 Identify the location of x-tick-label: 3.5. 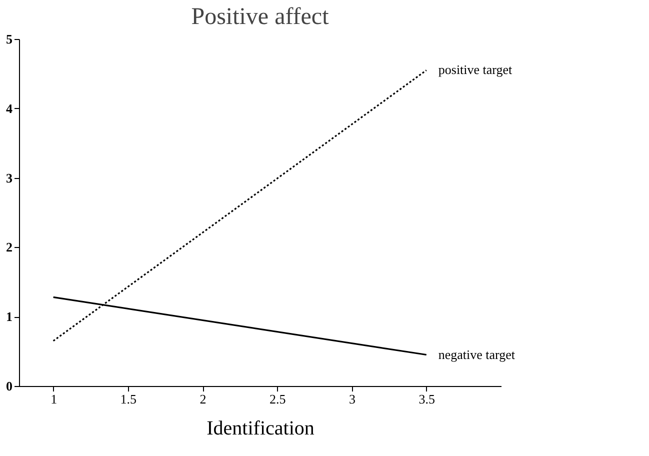
(427, 399).